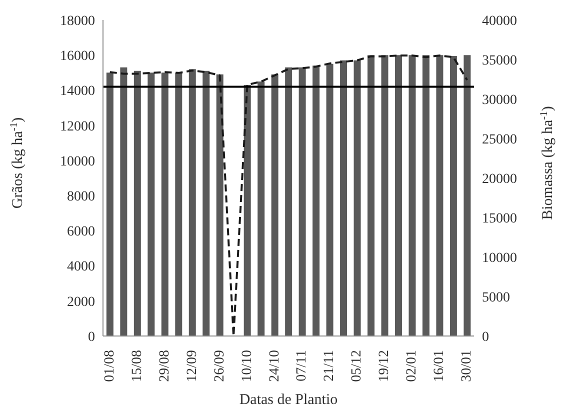 This screenshot has width=568, height=410. I want to click on x-tick-label: 16/01, so click(440, 366).